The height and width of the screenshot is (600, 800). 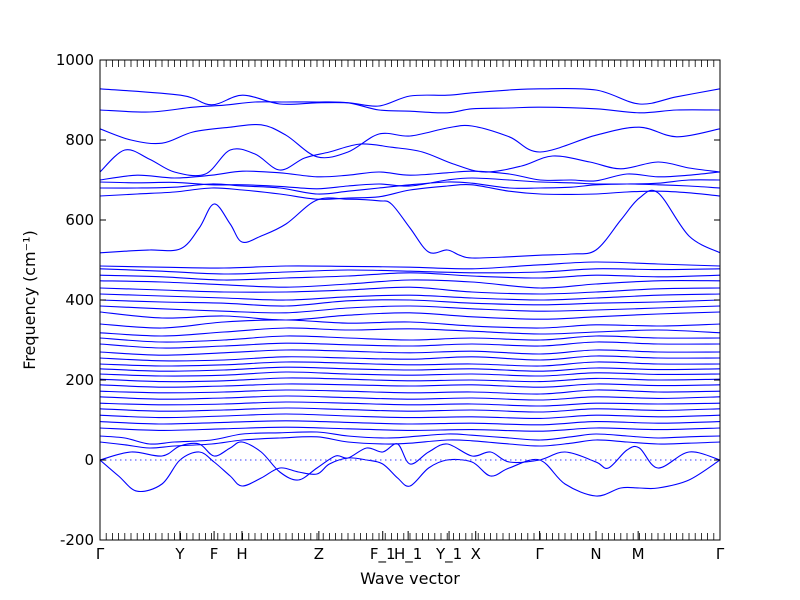 What do you see at coordinates (75, 60) in the screenshot?
I see `y-tick-label: 1000` at bounding box center [75, 60].